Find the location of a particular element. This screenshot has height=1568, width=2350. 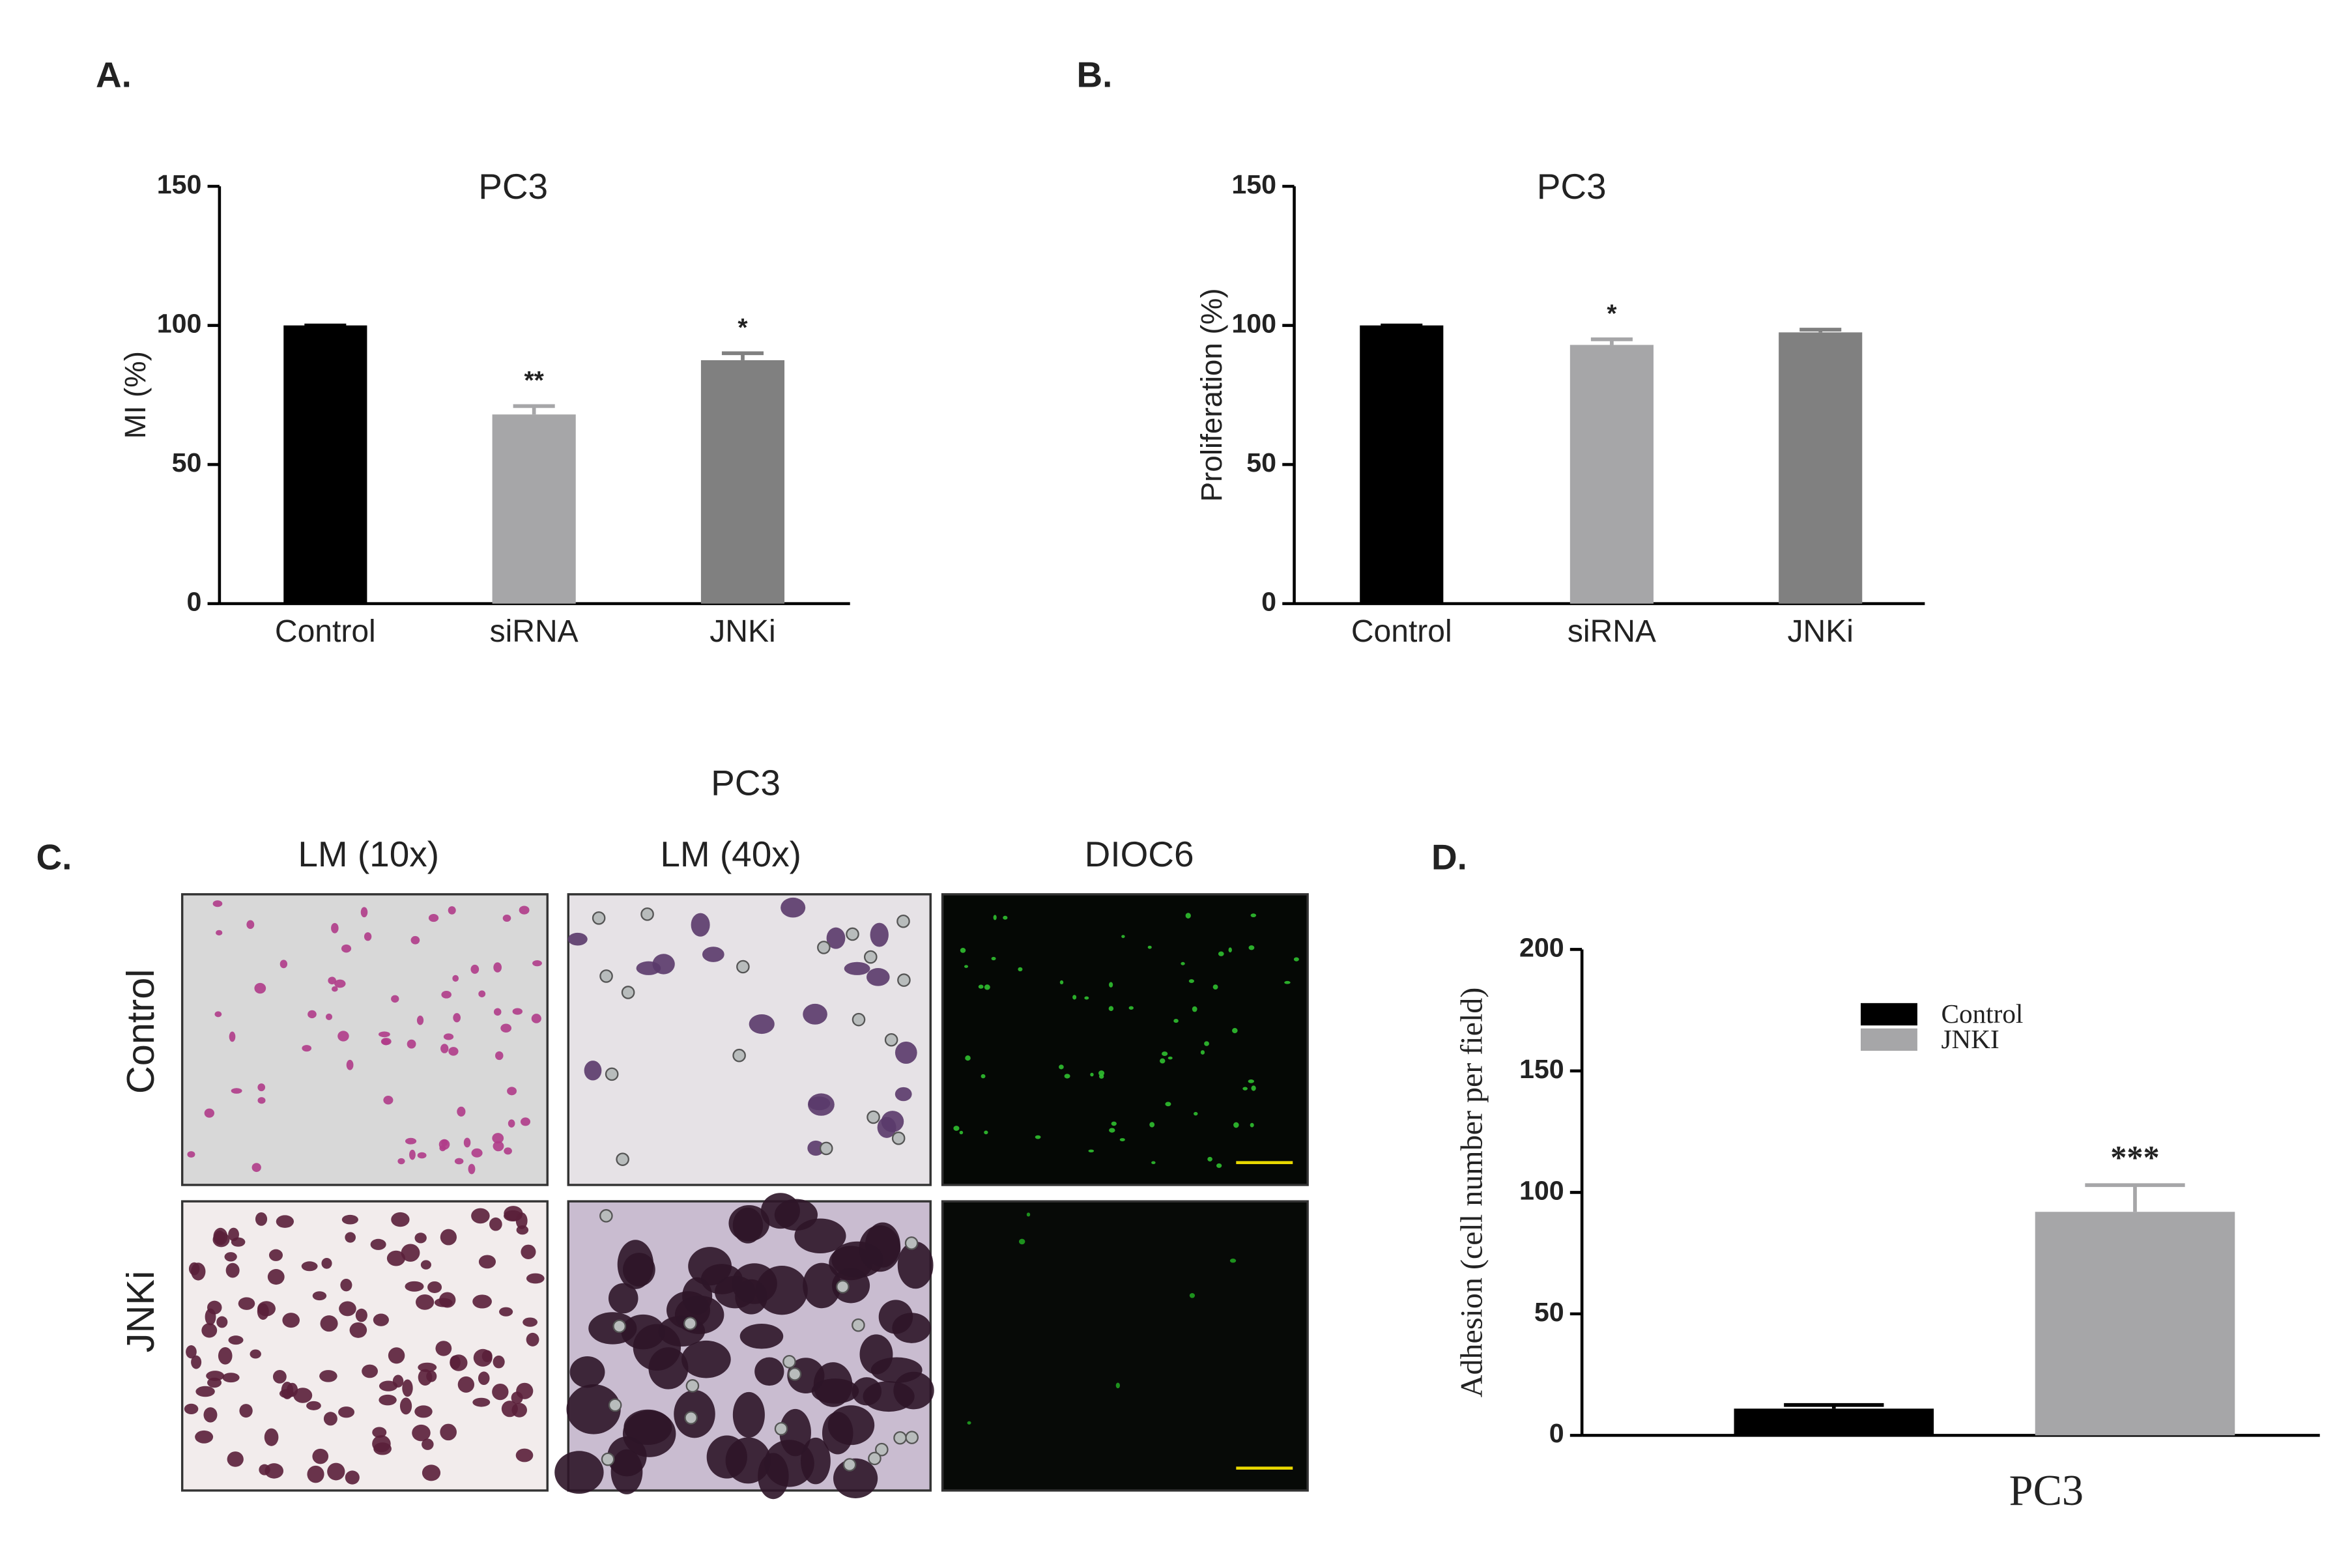

x-tick-label: Control is located at coordinates (1401, 631).